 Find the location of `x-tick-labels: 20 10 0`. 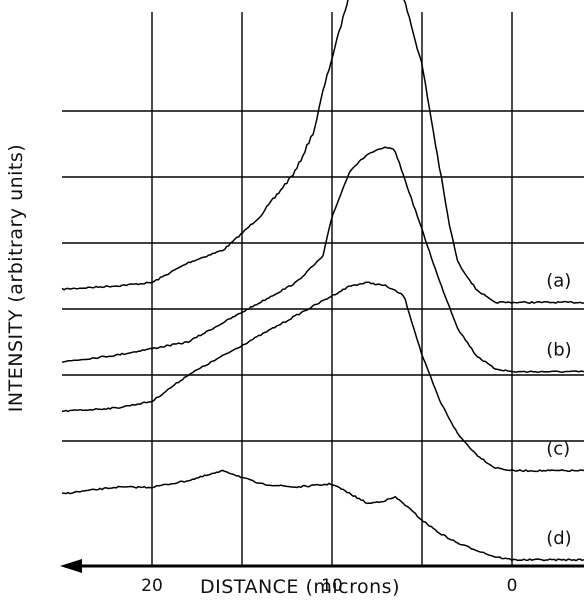

x-tick-labels: 20 10 0 is located at coordinates (329, 586).